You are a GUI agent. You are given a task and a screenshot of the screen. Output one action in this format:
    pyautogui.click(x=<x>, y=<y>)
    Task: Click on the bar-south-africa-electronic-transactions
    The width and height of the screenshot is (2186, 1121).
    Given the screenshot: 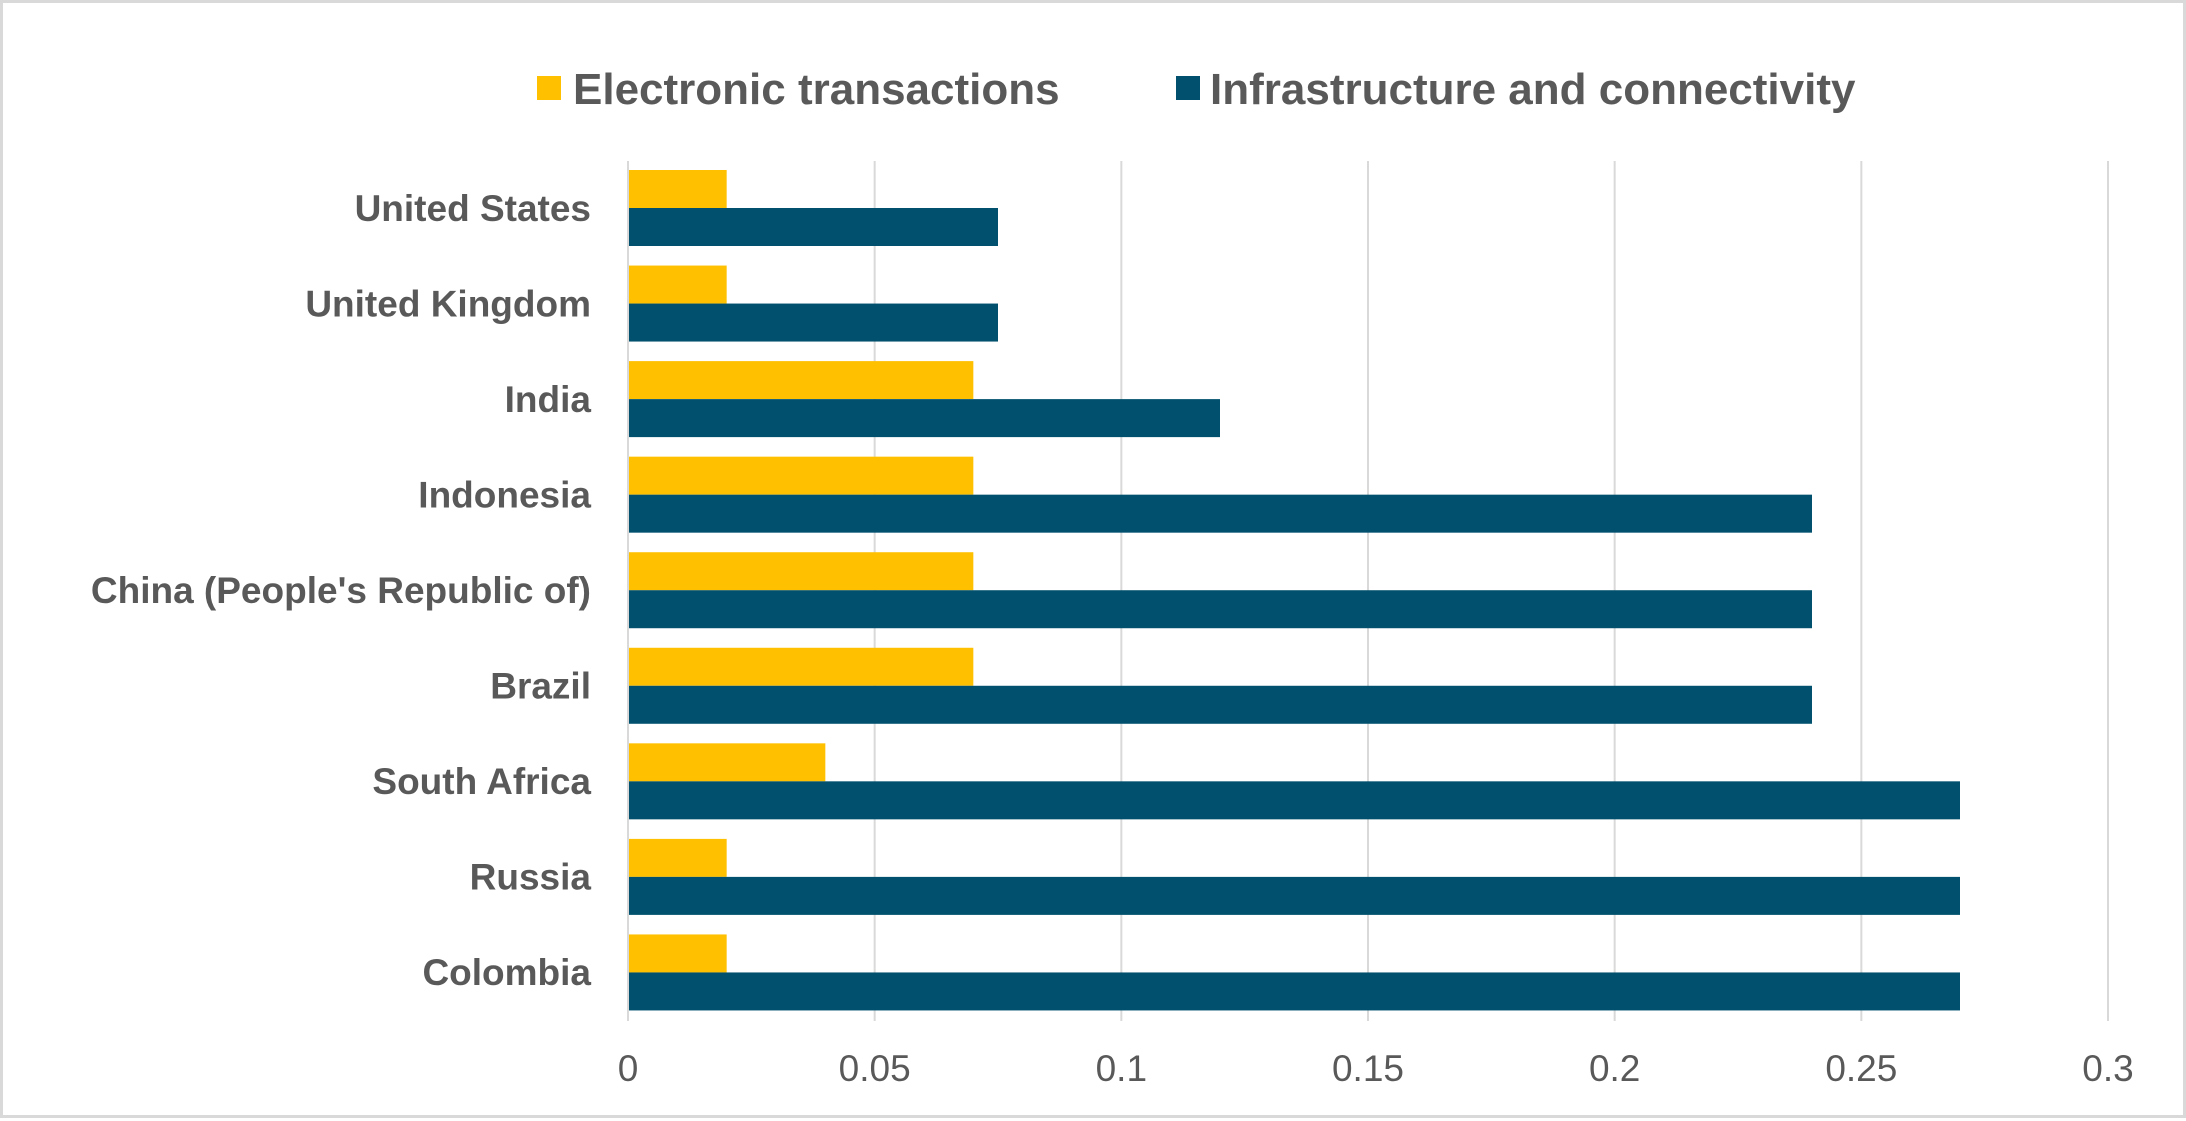 What is the action you would take?
    pyautogui.click(x=727, y=762)
    